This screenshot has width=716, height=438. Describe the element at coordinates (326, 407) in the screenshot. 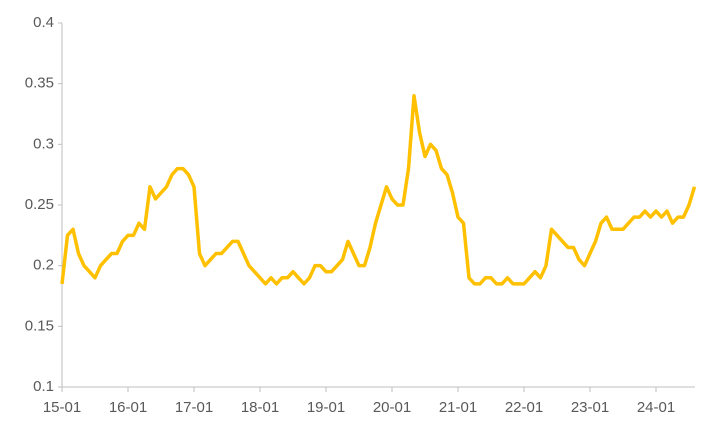

I see `x-tick-label: 19-01` at that location.